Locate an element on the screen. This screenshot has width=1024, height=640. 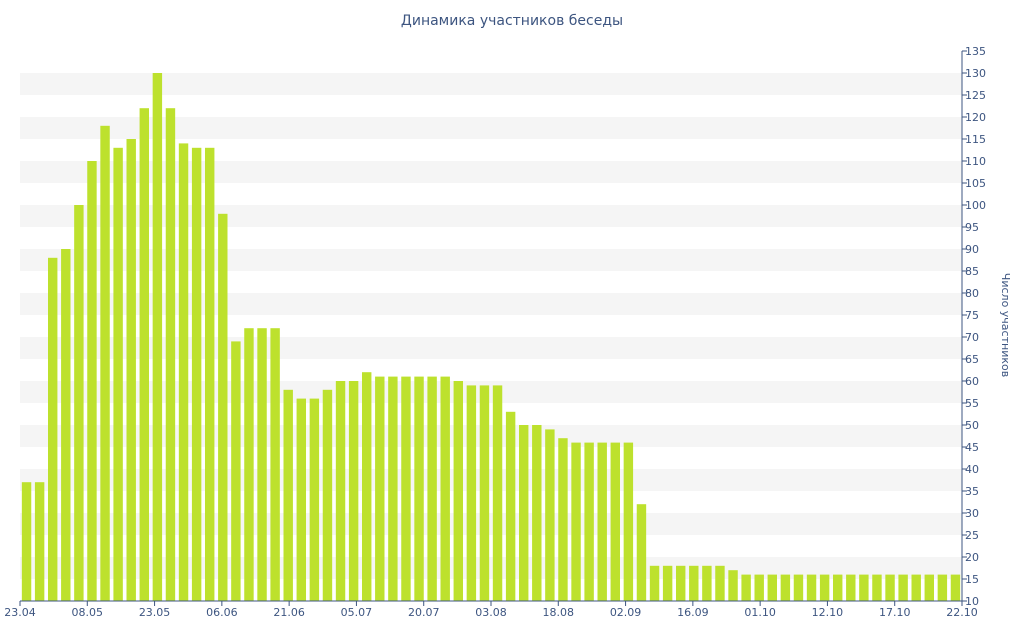
x-tick-label: 17.10 is located at coordinates (895, 612).